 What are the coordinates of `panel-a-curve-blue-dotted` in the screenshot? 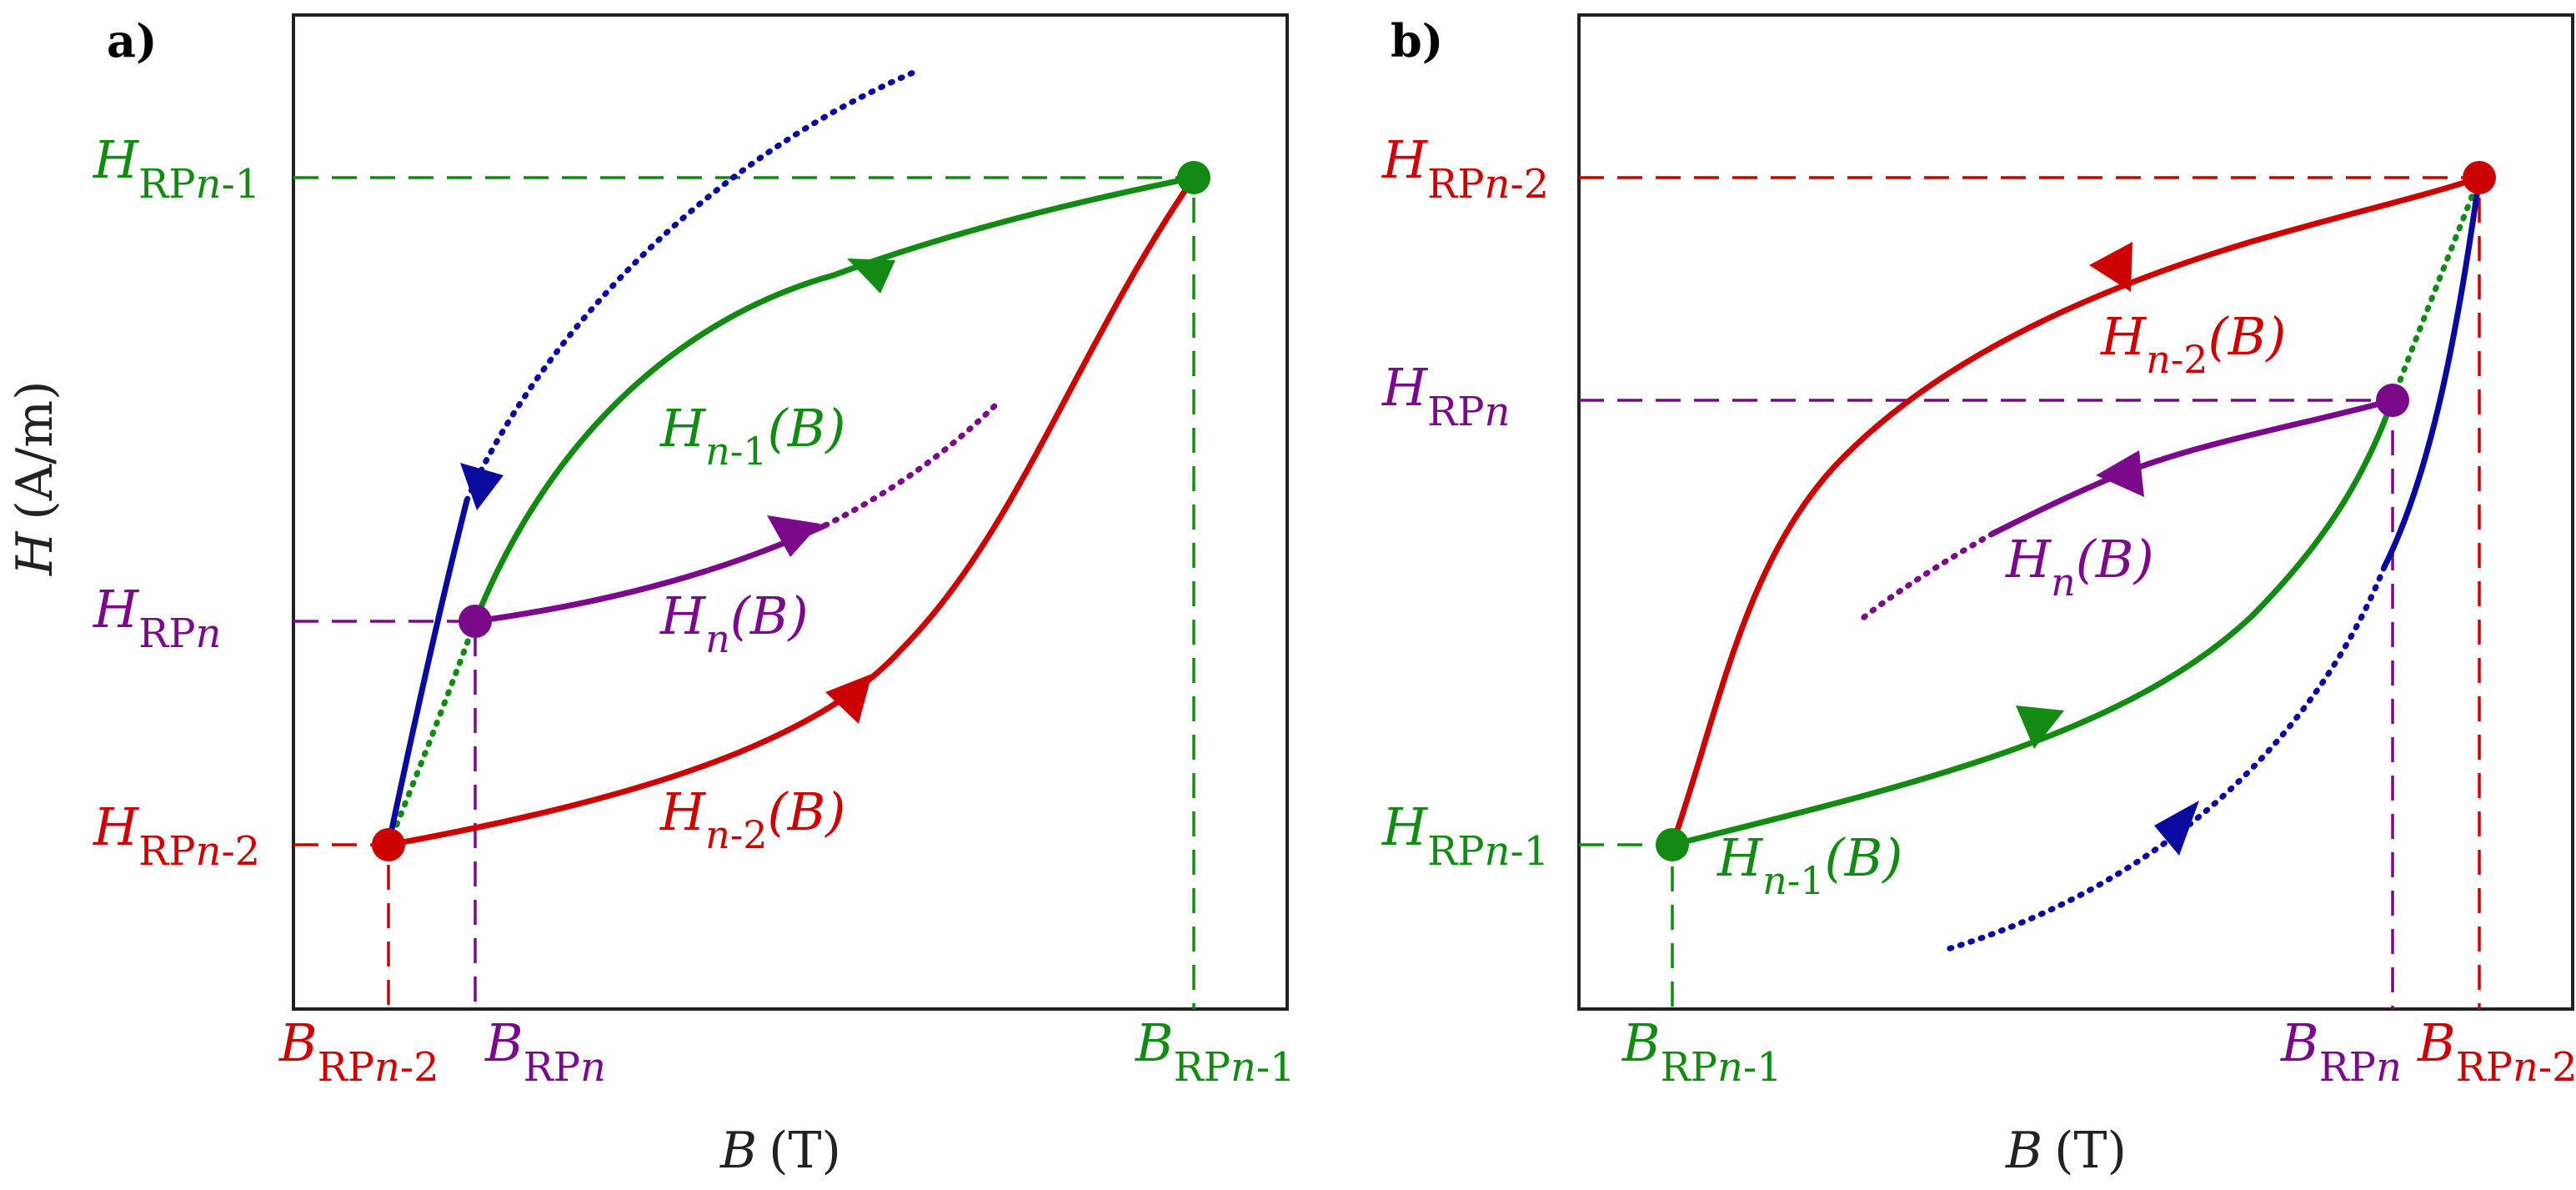 It's located at (692, 286).